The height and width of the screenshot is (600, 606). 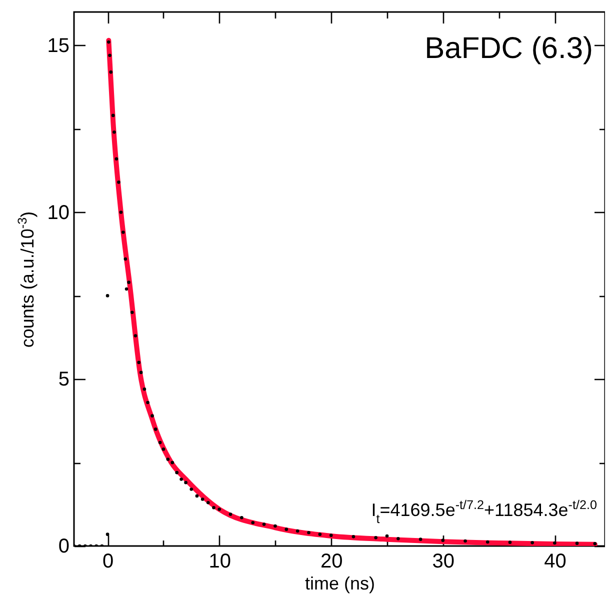 What do you see at coordinates (64, 547) in the screenshot?
I see `y-tick-label: 0` at bounding box center [64, 547].